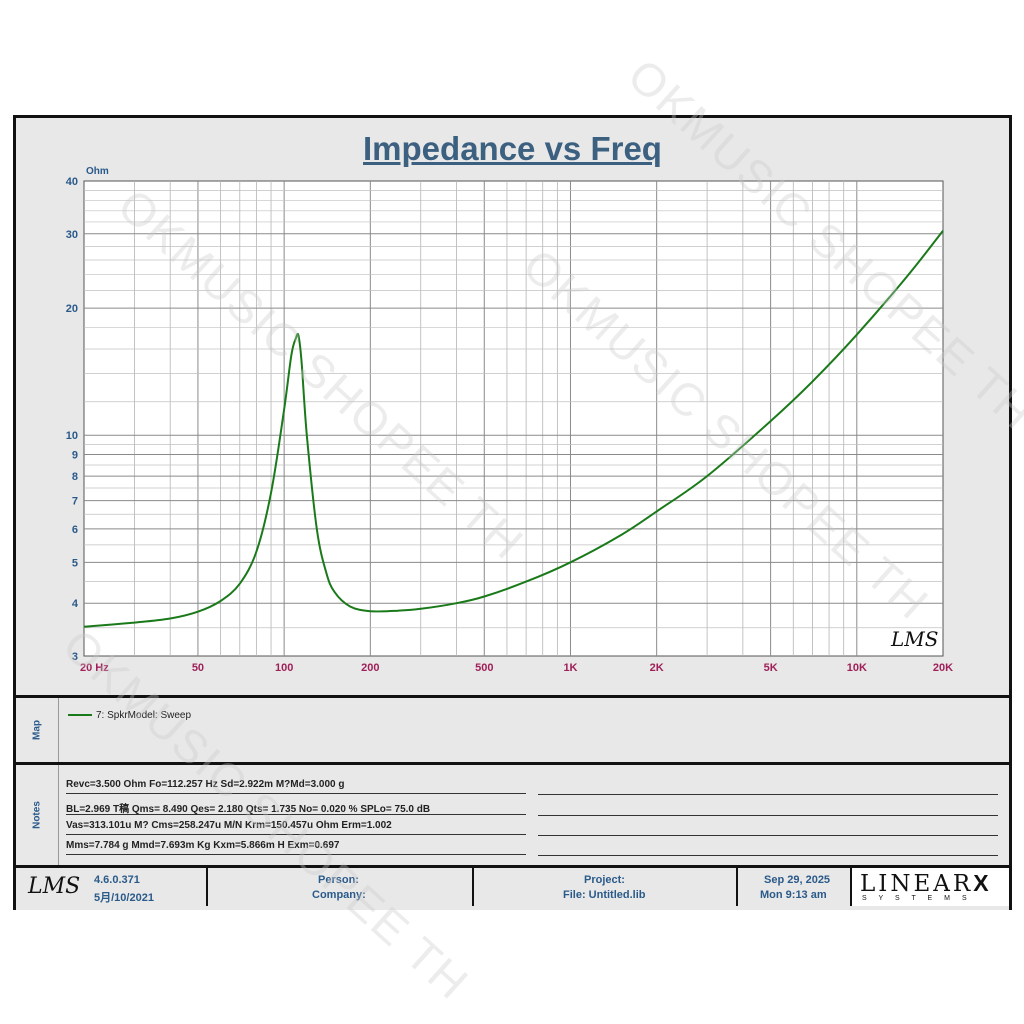  Describe the element at coordinates (72, 235) in the screenshot. I see `y-tick-label: 30` at that location.